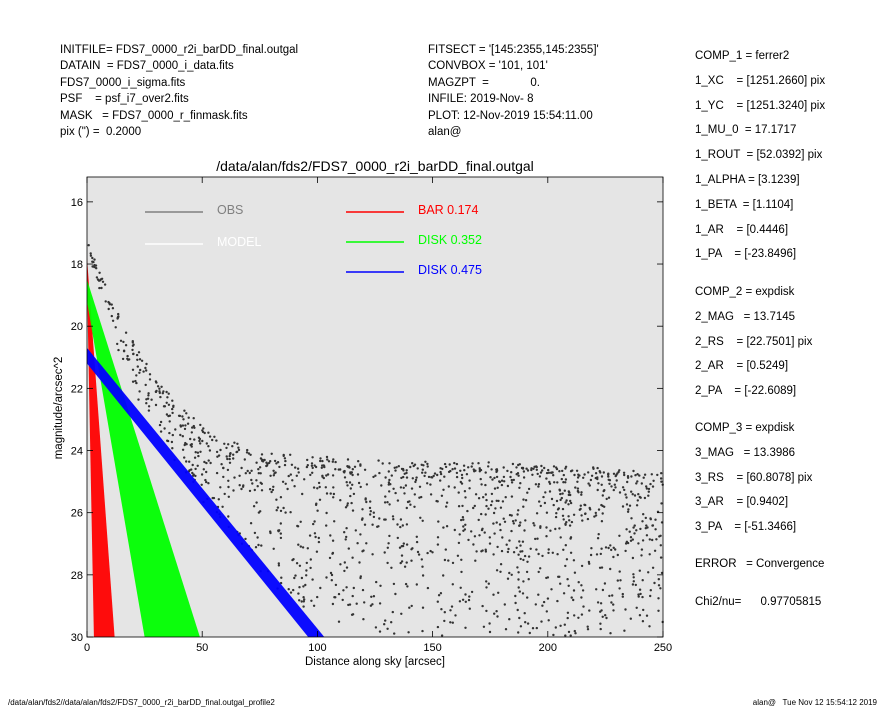 The image size is (885, 708). What do you see at coordinates (445, 131) in the screenshot?
I see `header-mid-line-5: alan@` at bounding box center [445, 131].